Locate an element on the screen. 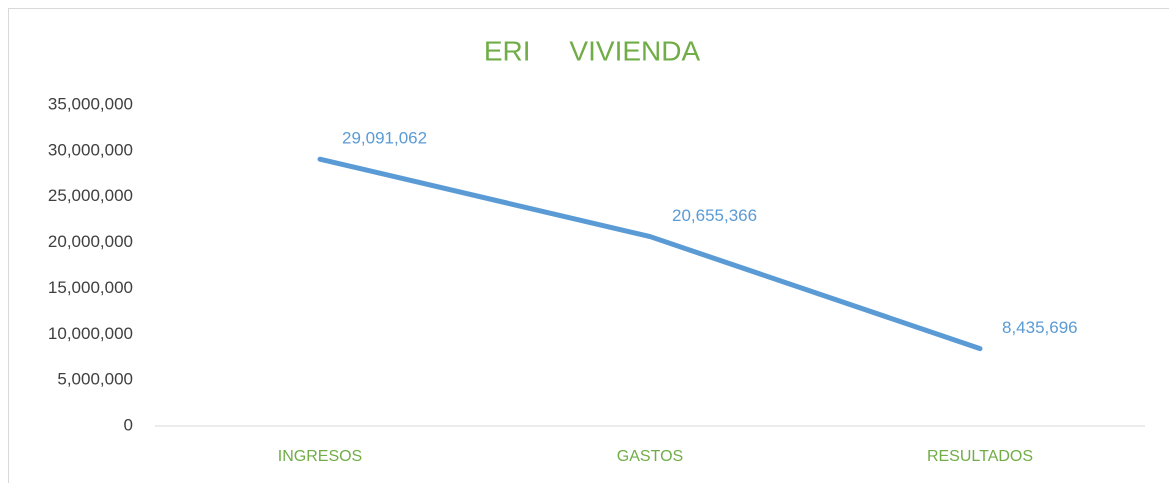 The height and width of the screenshot is (483, 1169). x-tick-label: GASTOS is located at coordinates (650, 456).